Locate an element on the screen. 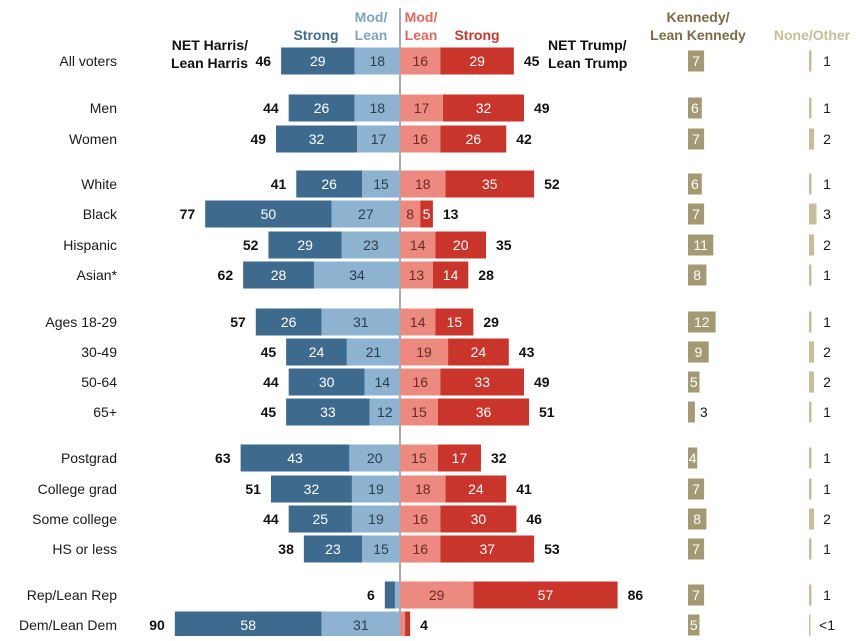 This screenshot has height=641, width=856. value-trump-lean: 14 is located at coordinates (418, 245).